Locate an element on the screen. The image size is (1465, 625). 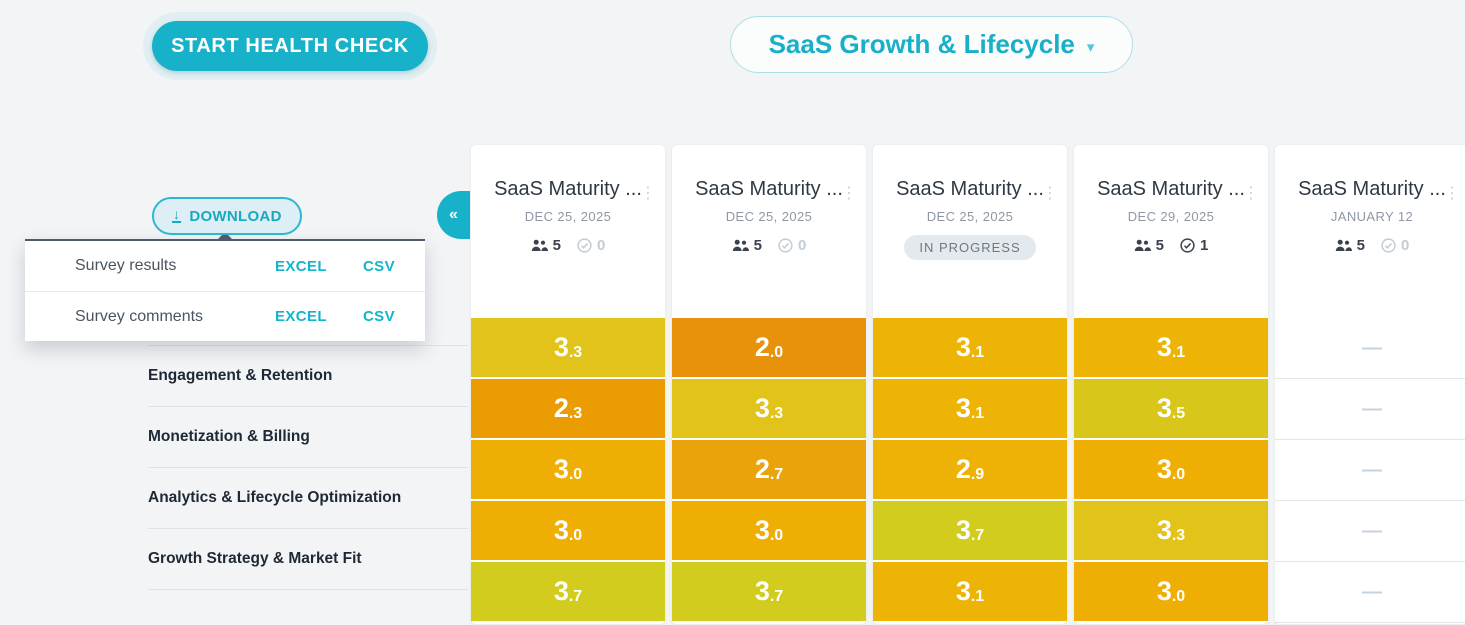
start-health-check-button: START HEALTH CHECK is located at coordinates (290, 46).